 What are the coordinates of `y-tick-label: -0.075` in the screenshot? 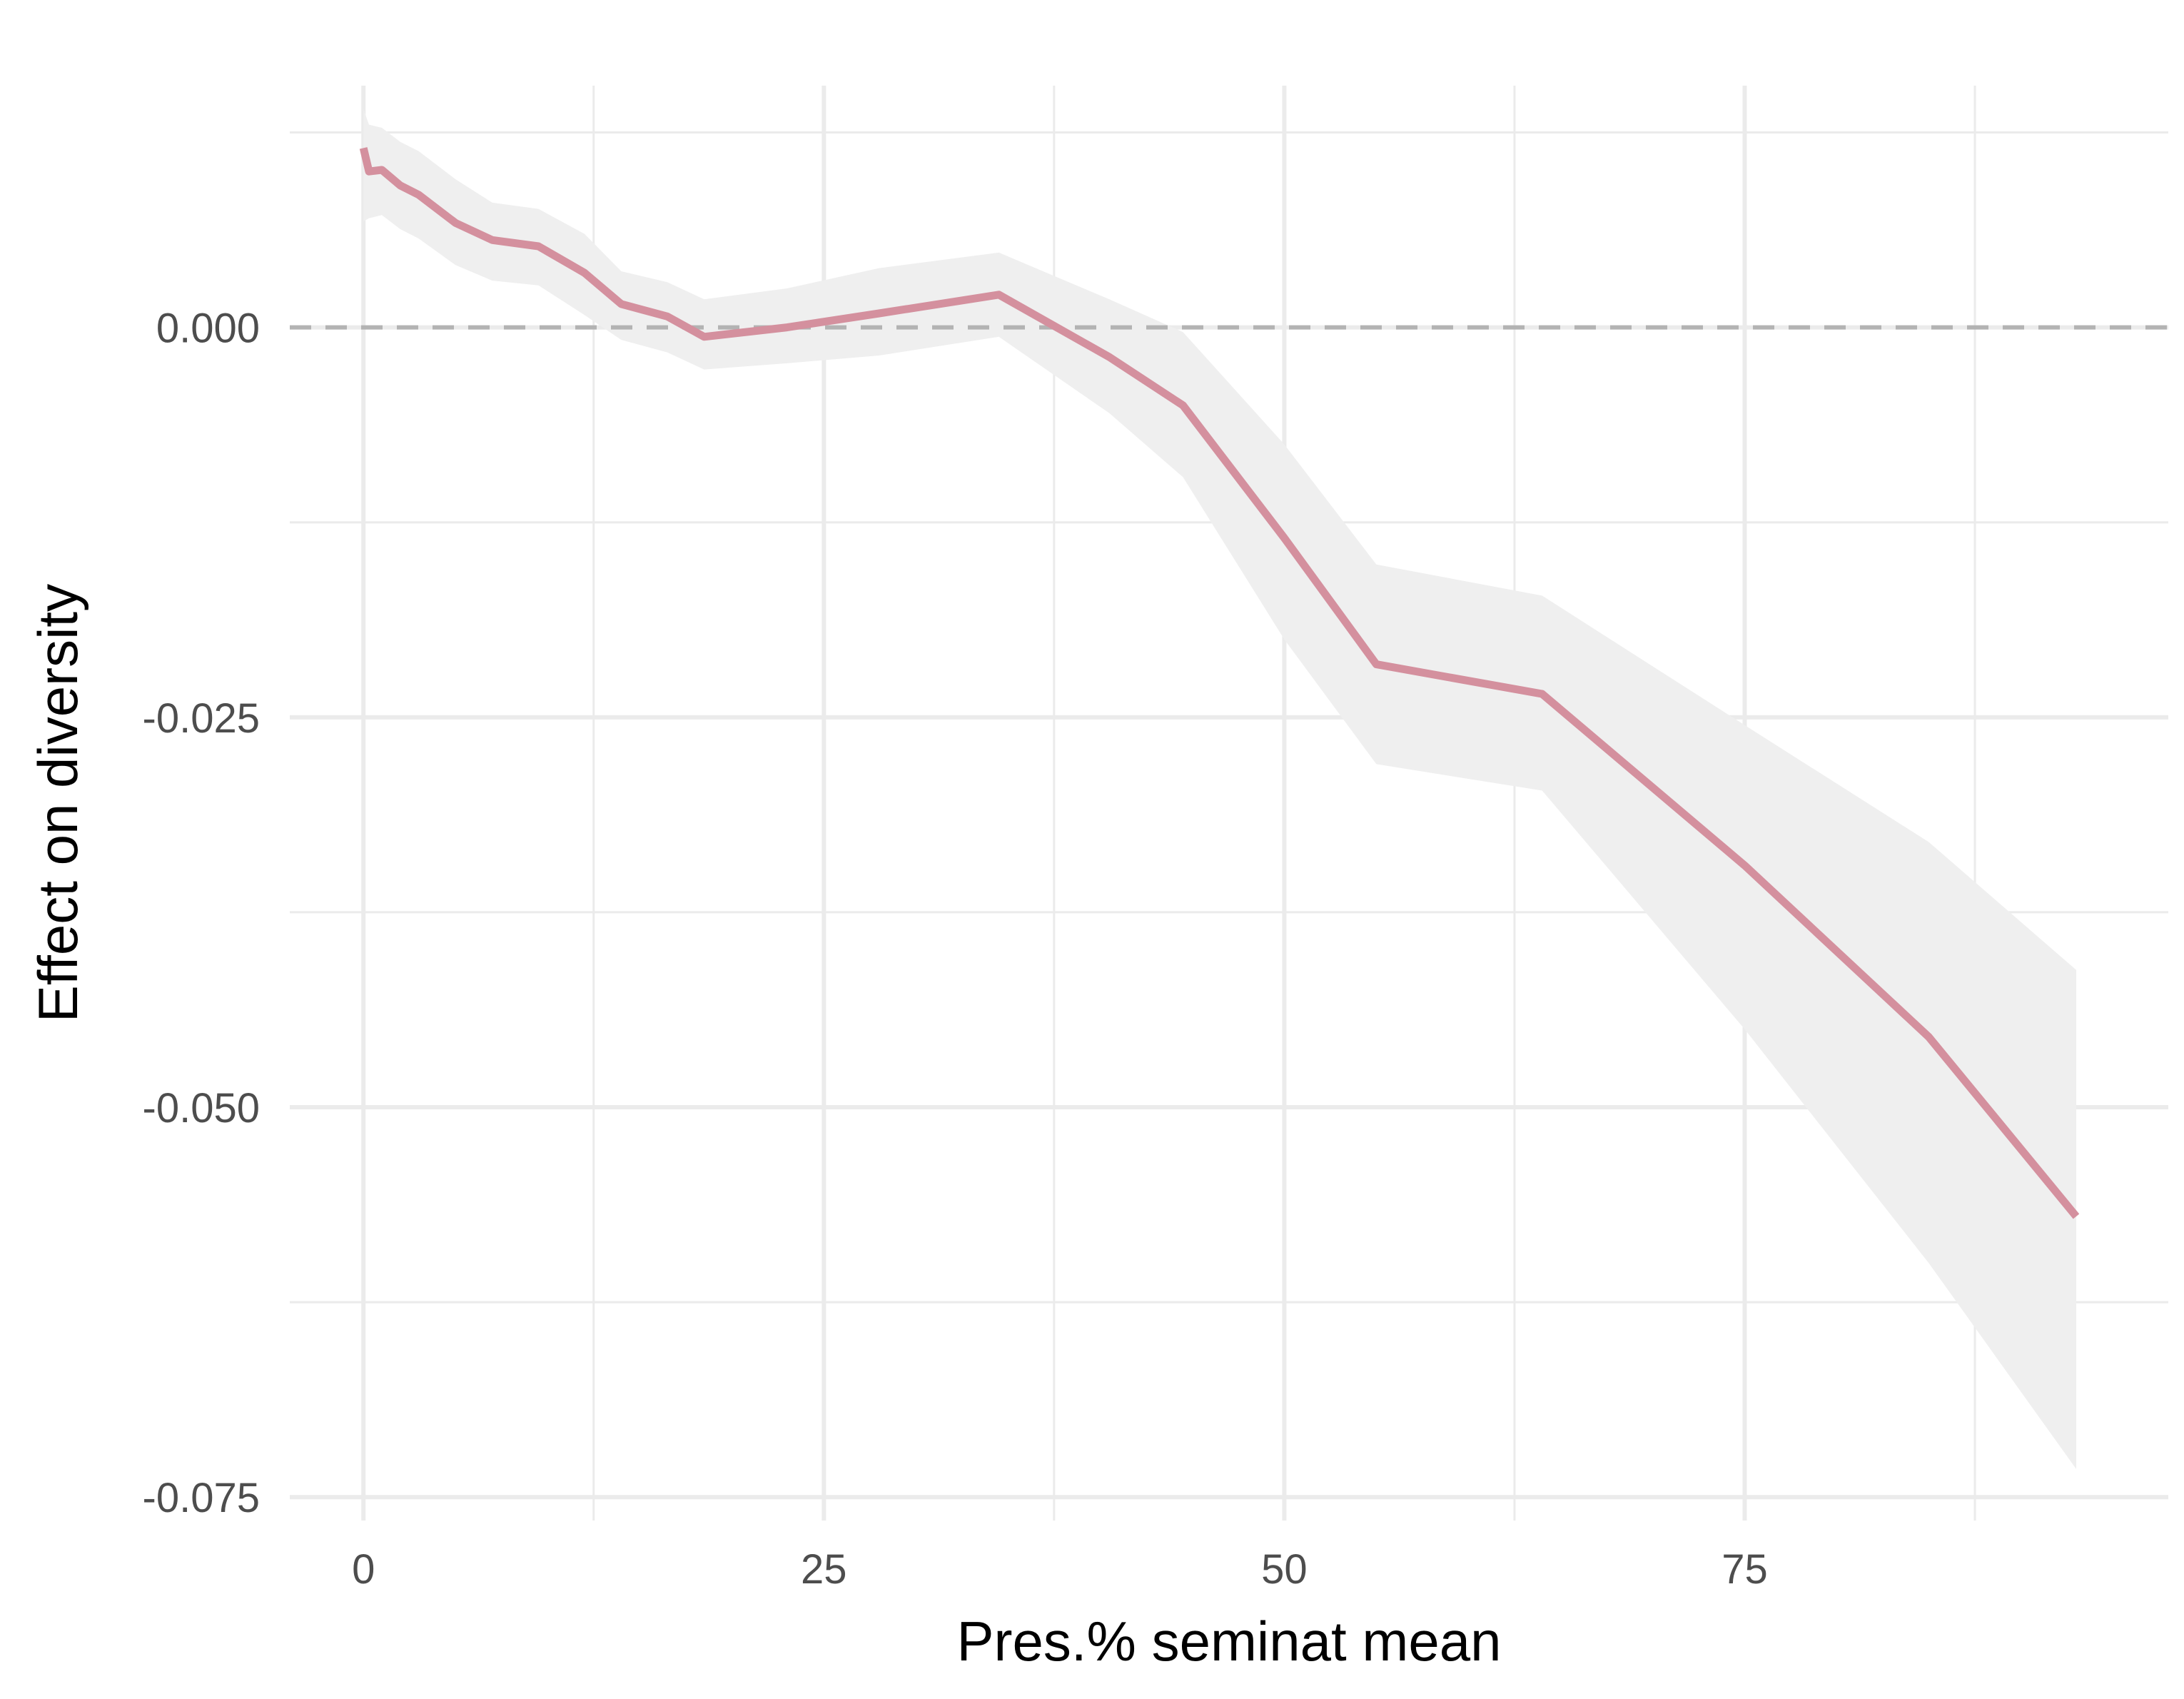 It's located at (201, 1498).